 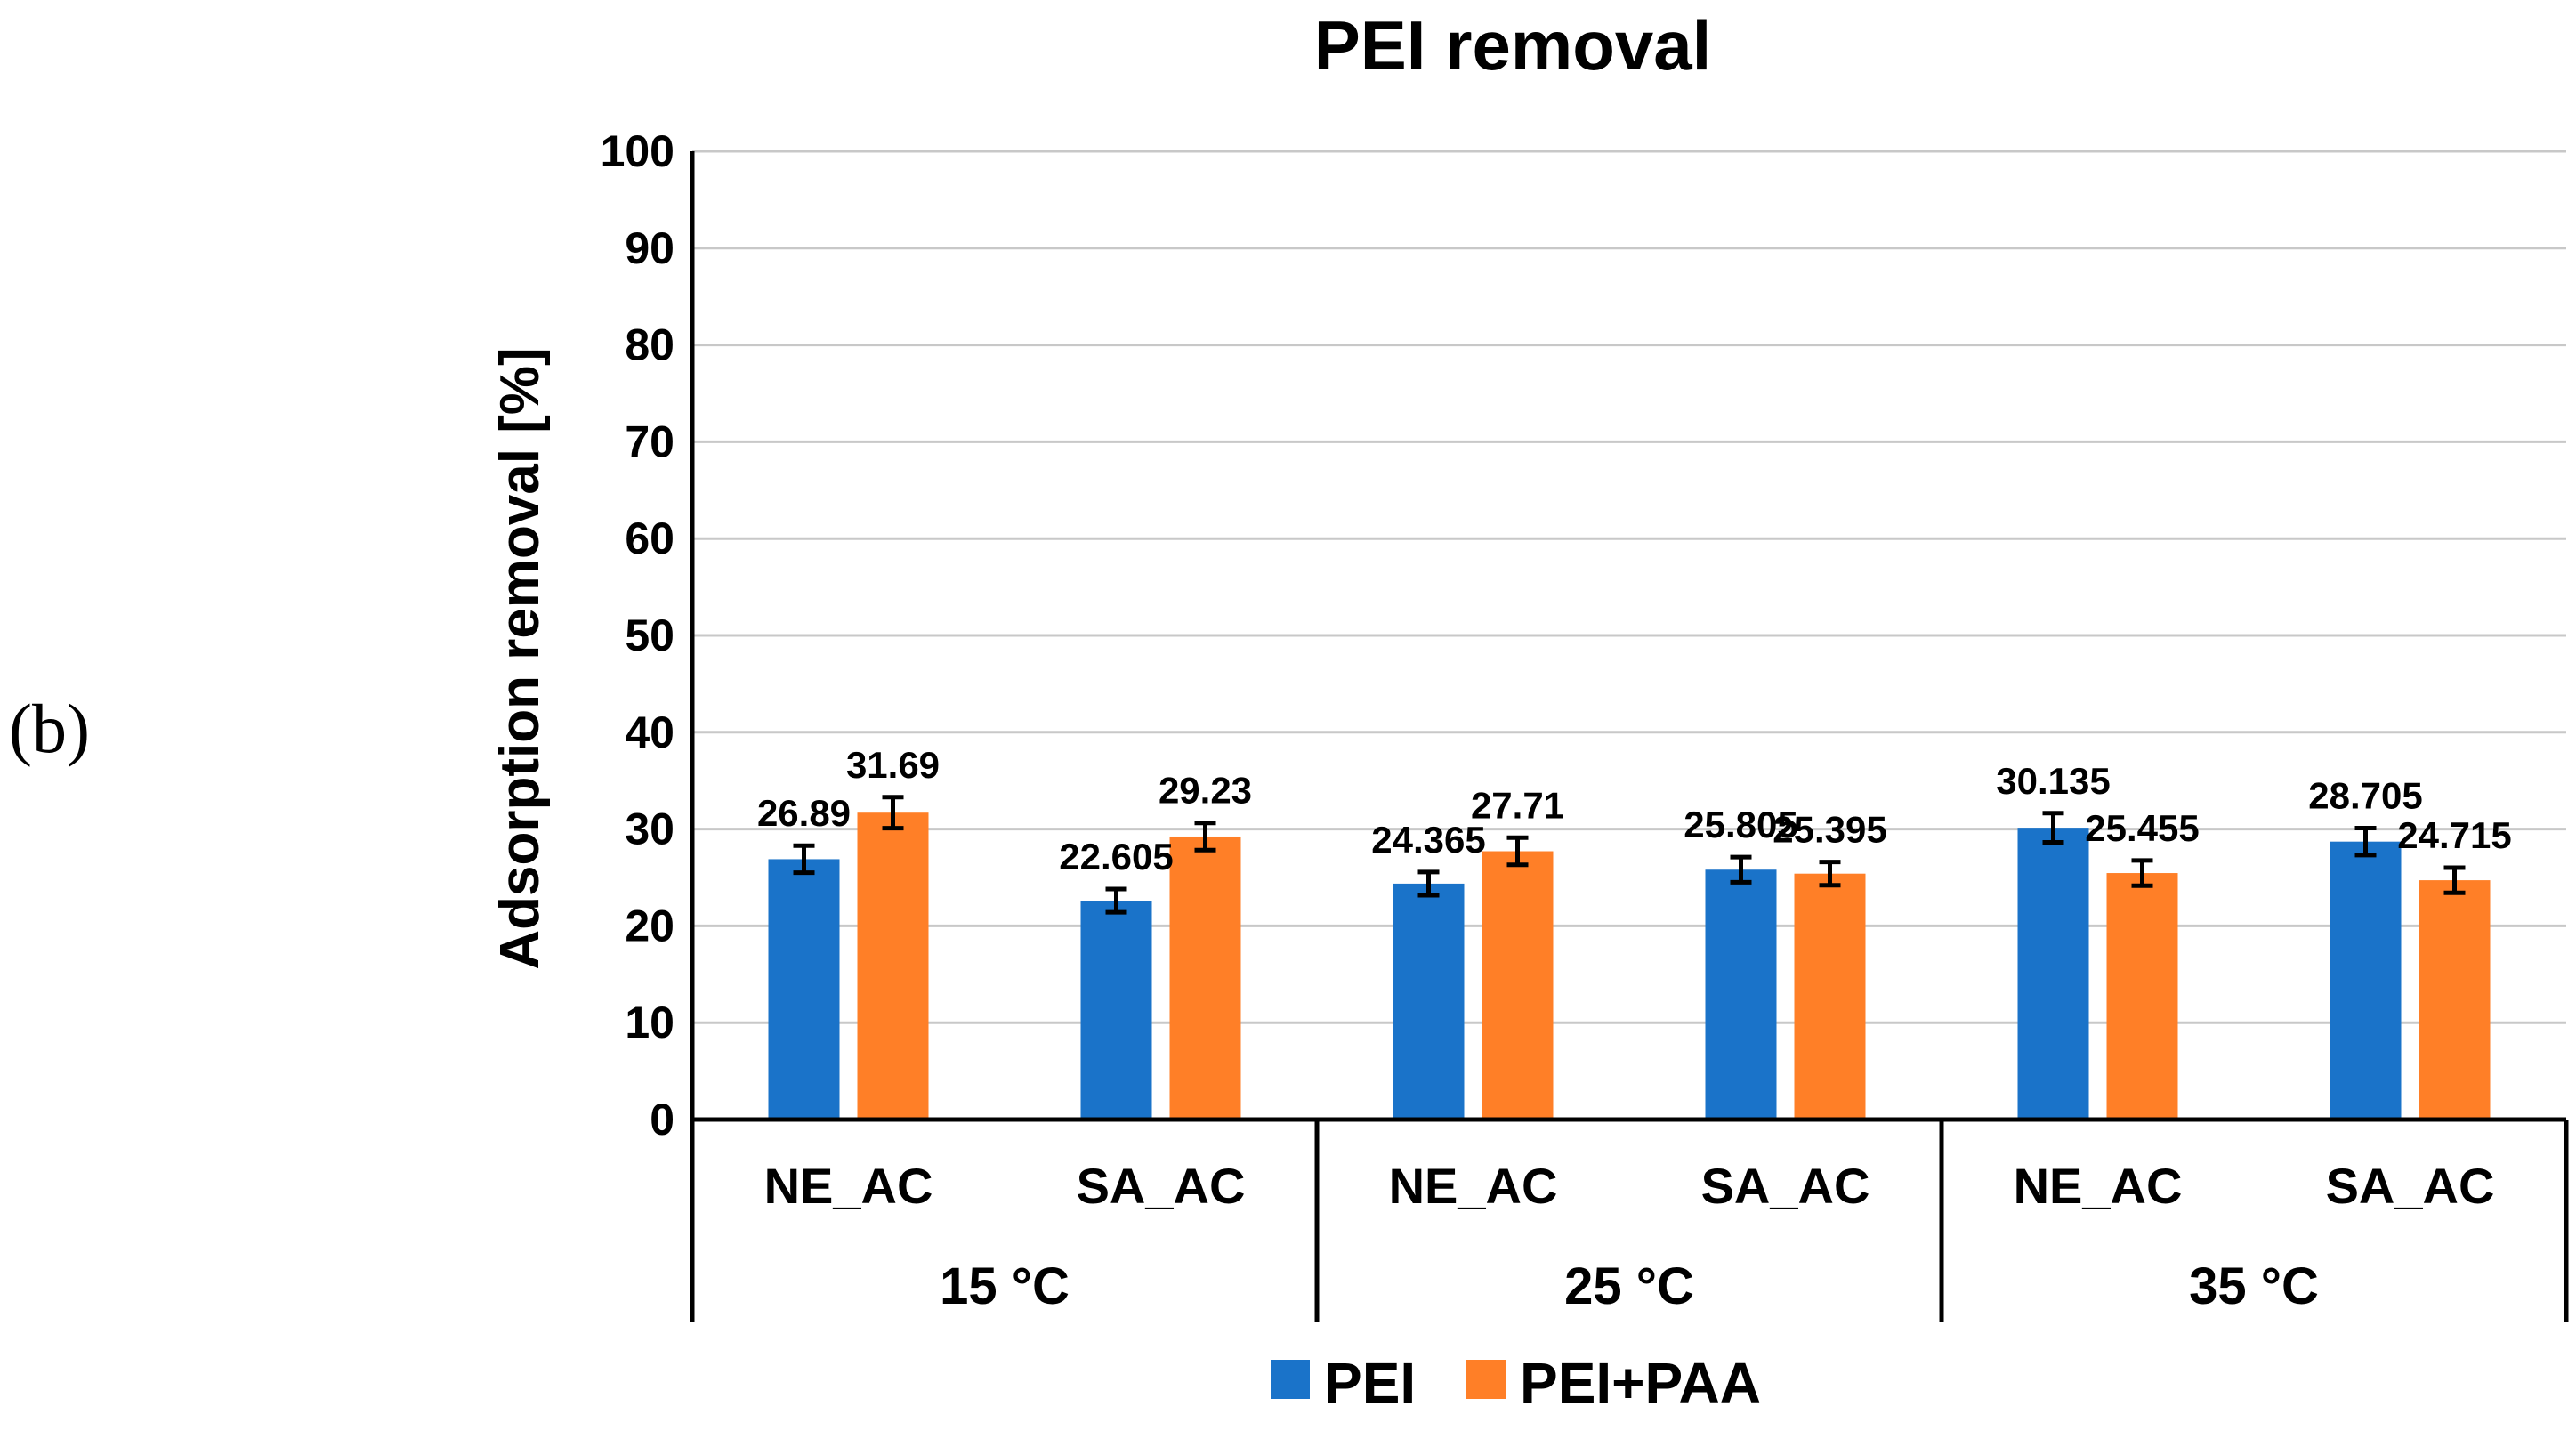 I want to click on y-tick-label: 50, so click(x=649, y=635).